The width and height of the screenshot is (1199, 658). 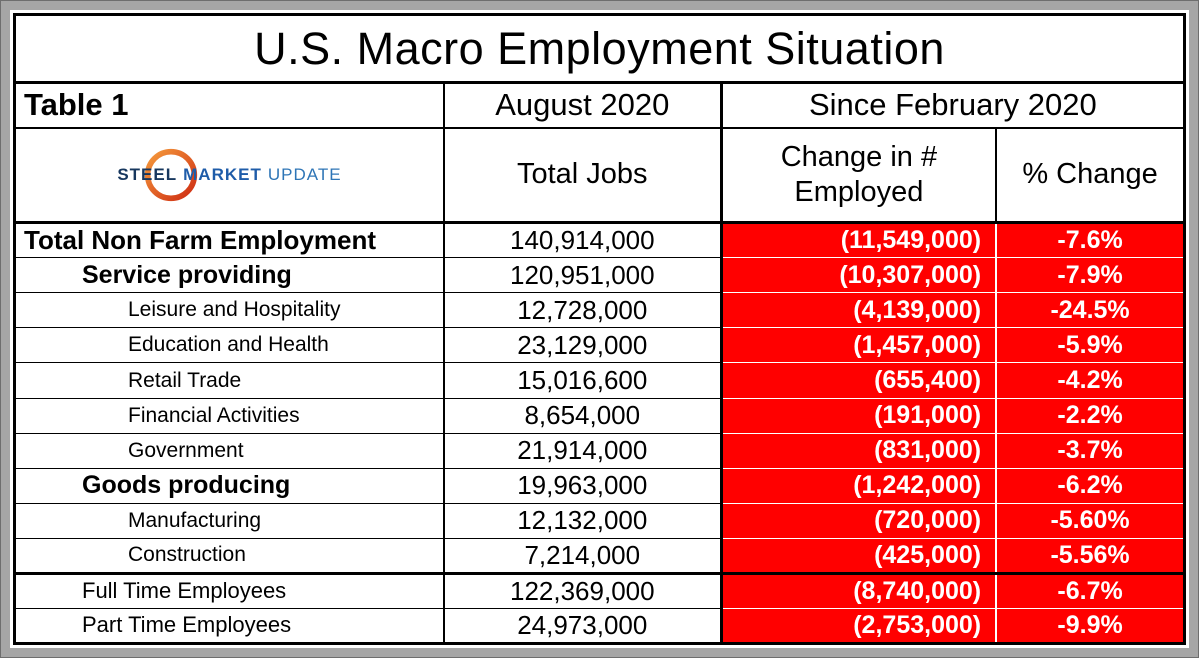 What do you see at coordinates (1090, 520) in the screenshot?
I see `pct-change-cell: -5.60%` at bounding box center [1090, 520].